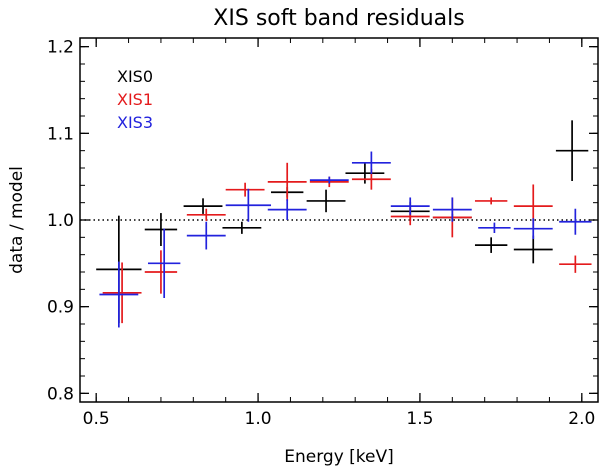 The image size is (600, 470). I want to click on legend: XIS0 XIS1 XIS3, so click(135, 99).